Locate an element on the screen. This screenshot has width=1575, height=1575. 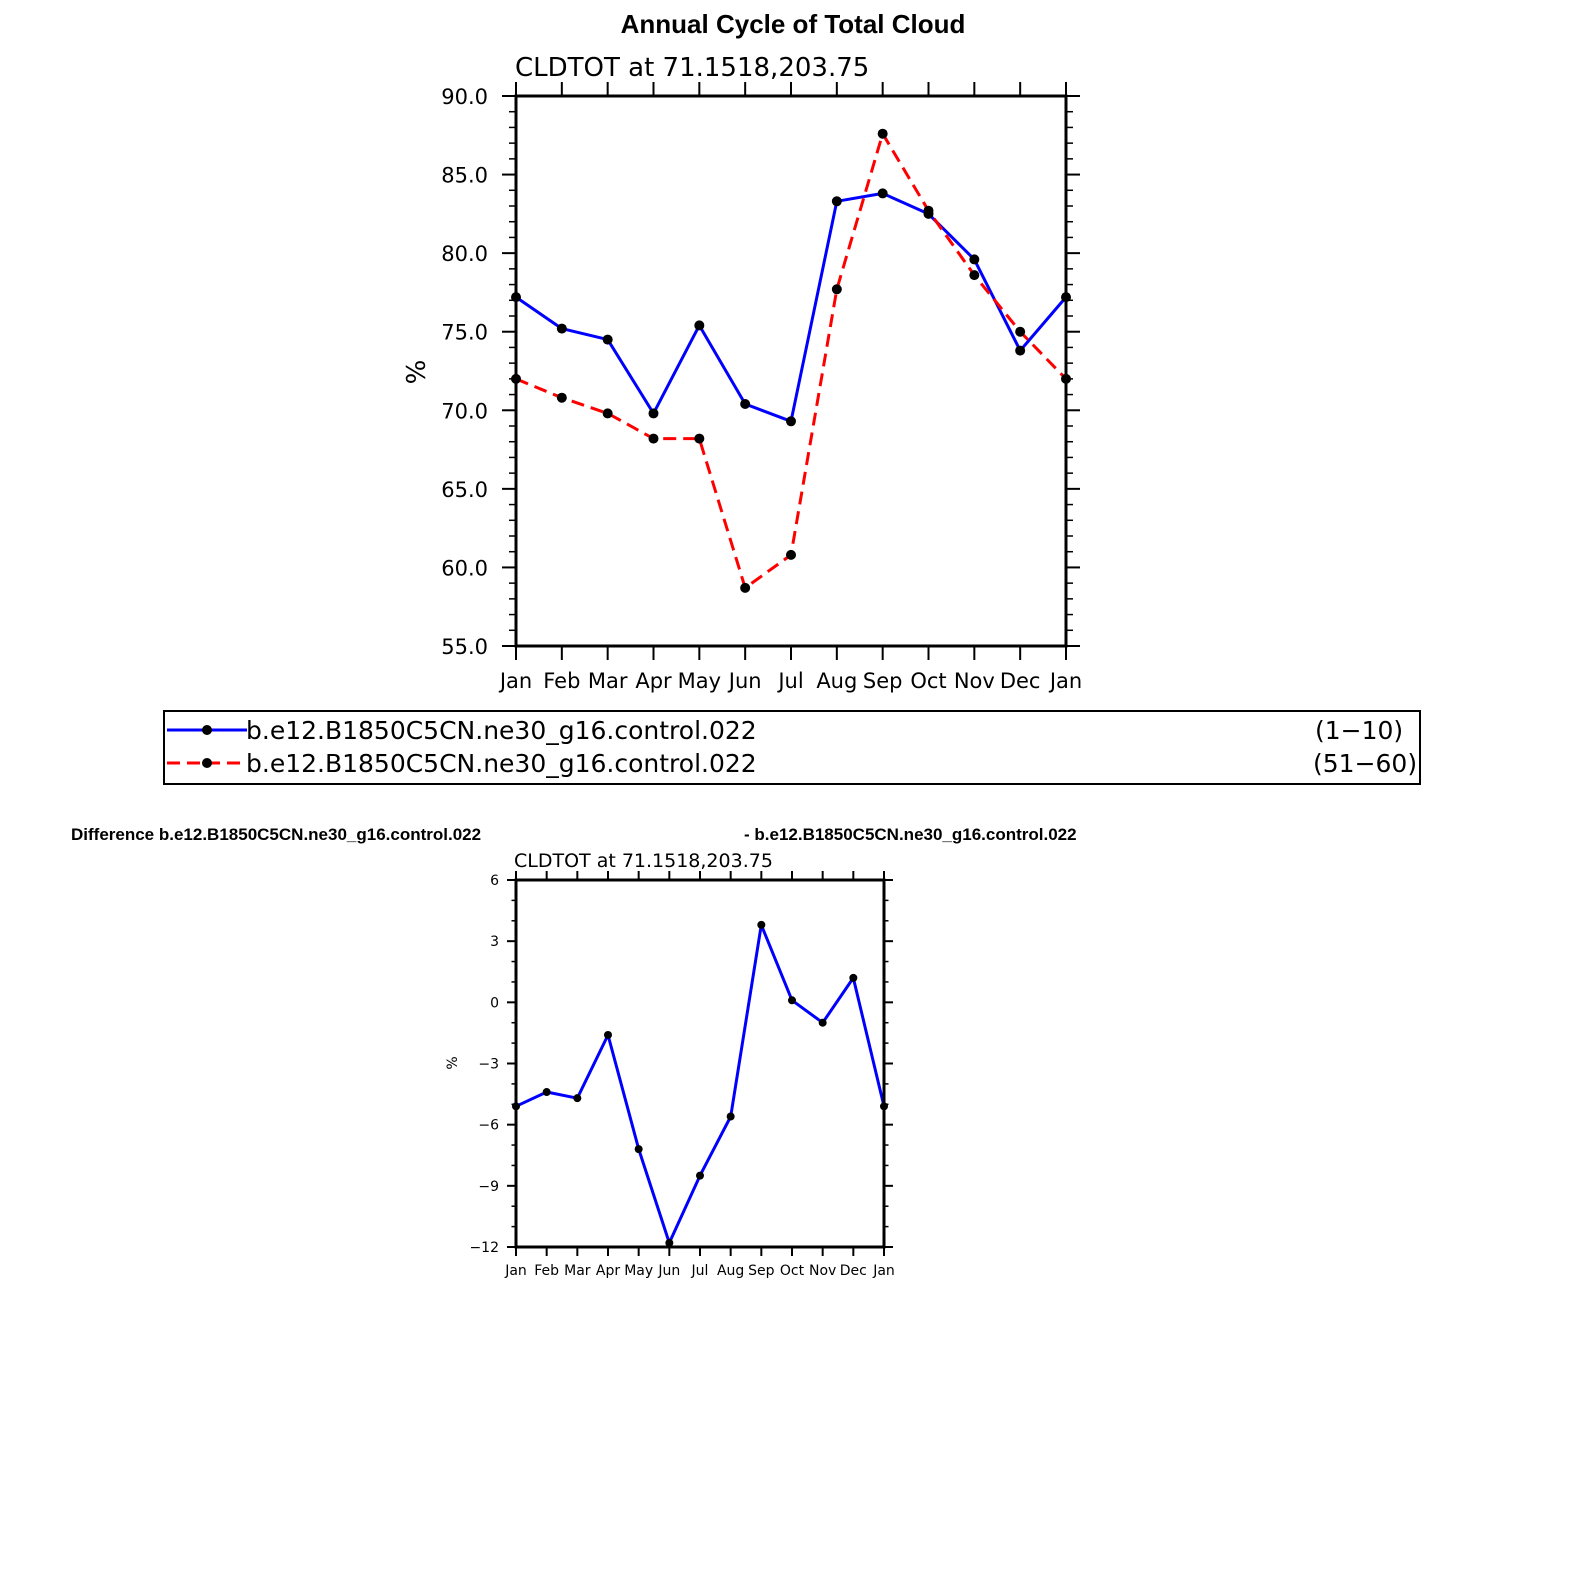
y-tick-label: 3 is located at coordinates (494, 942).